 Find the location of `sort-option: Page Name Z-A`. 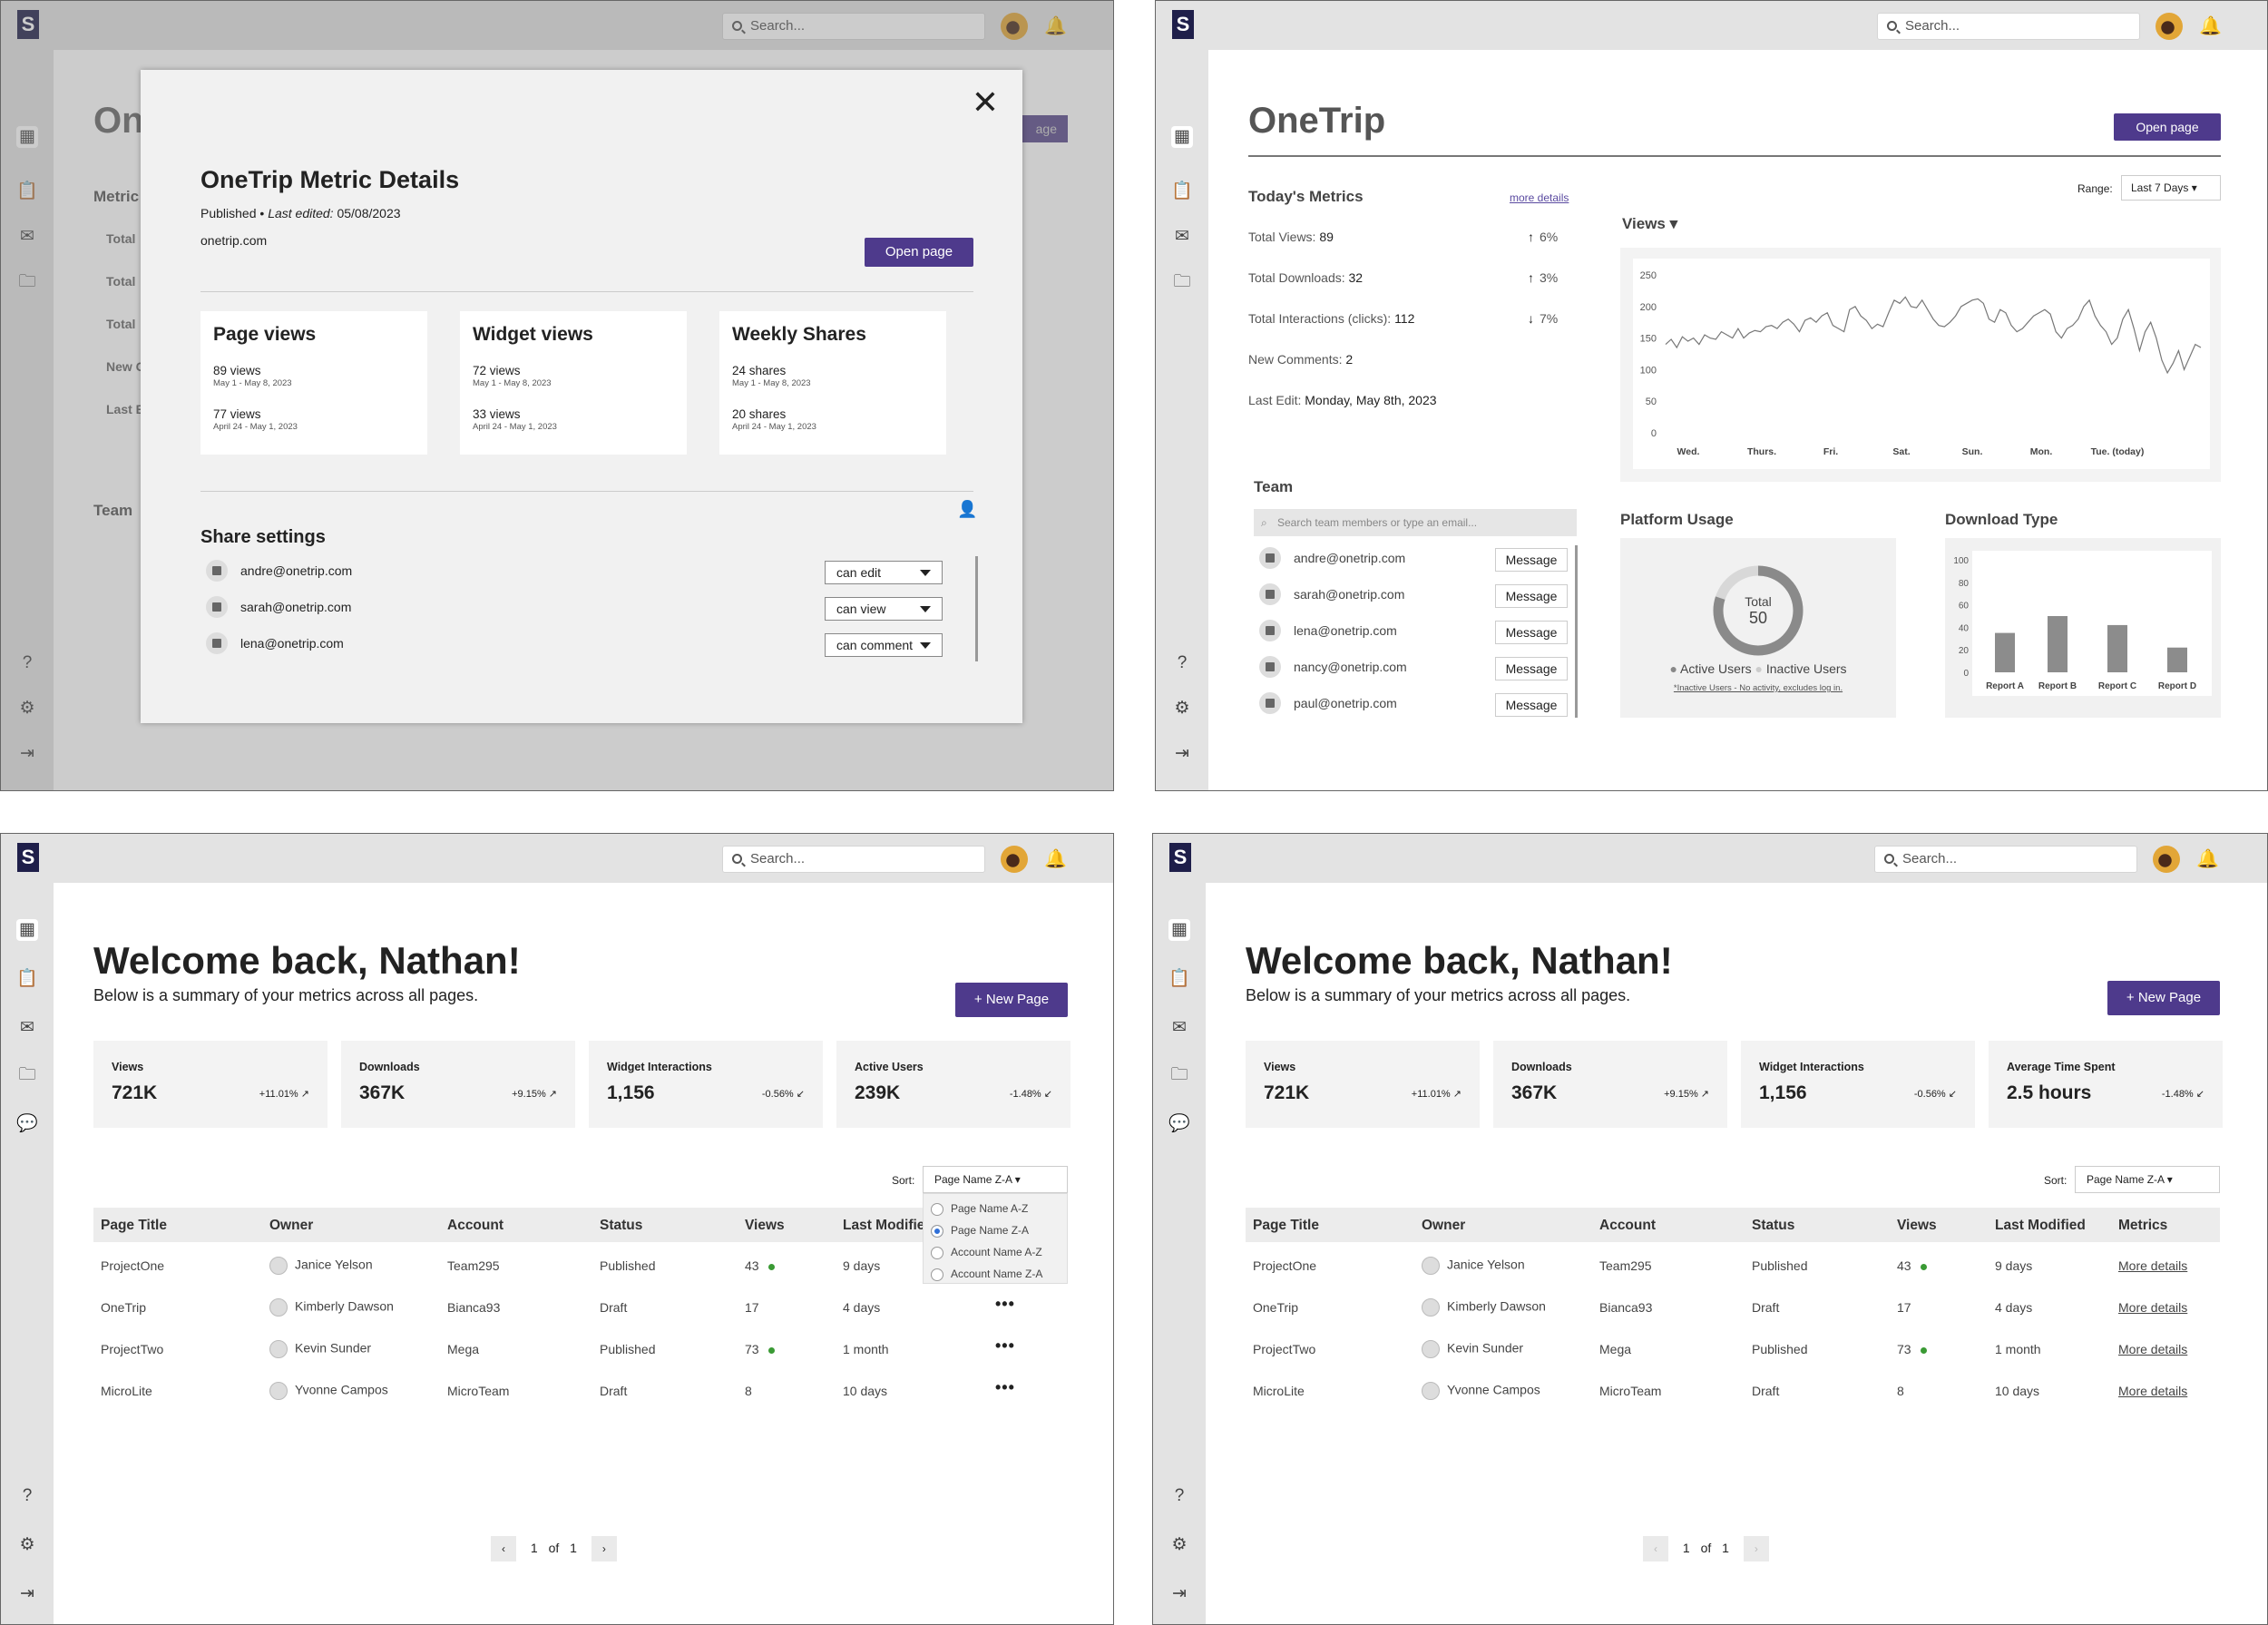

sort-option: Page Name Z-A is located at coordinates (980, 1230).